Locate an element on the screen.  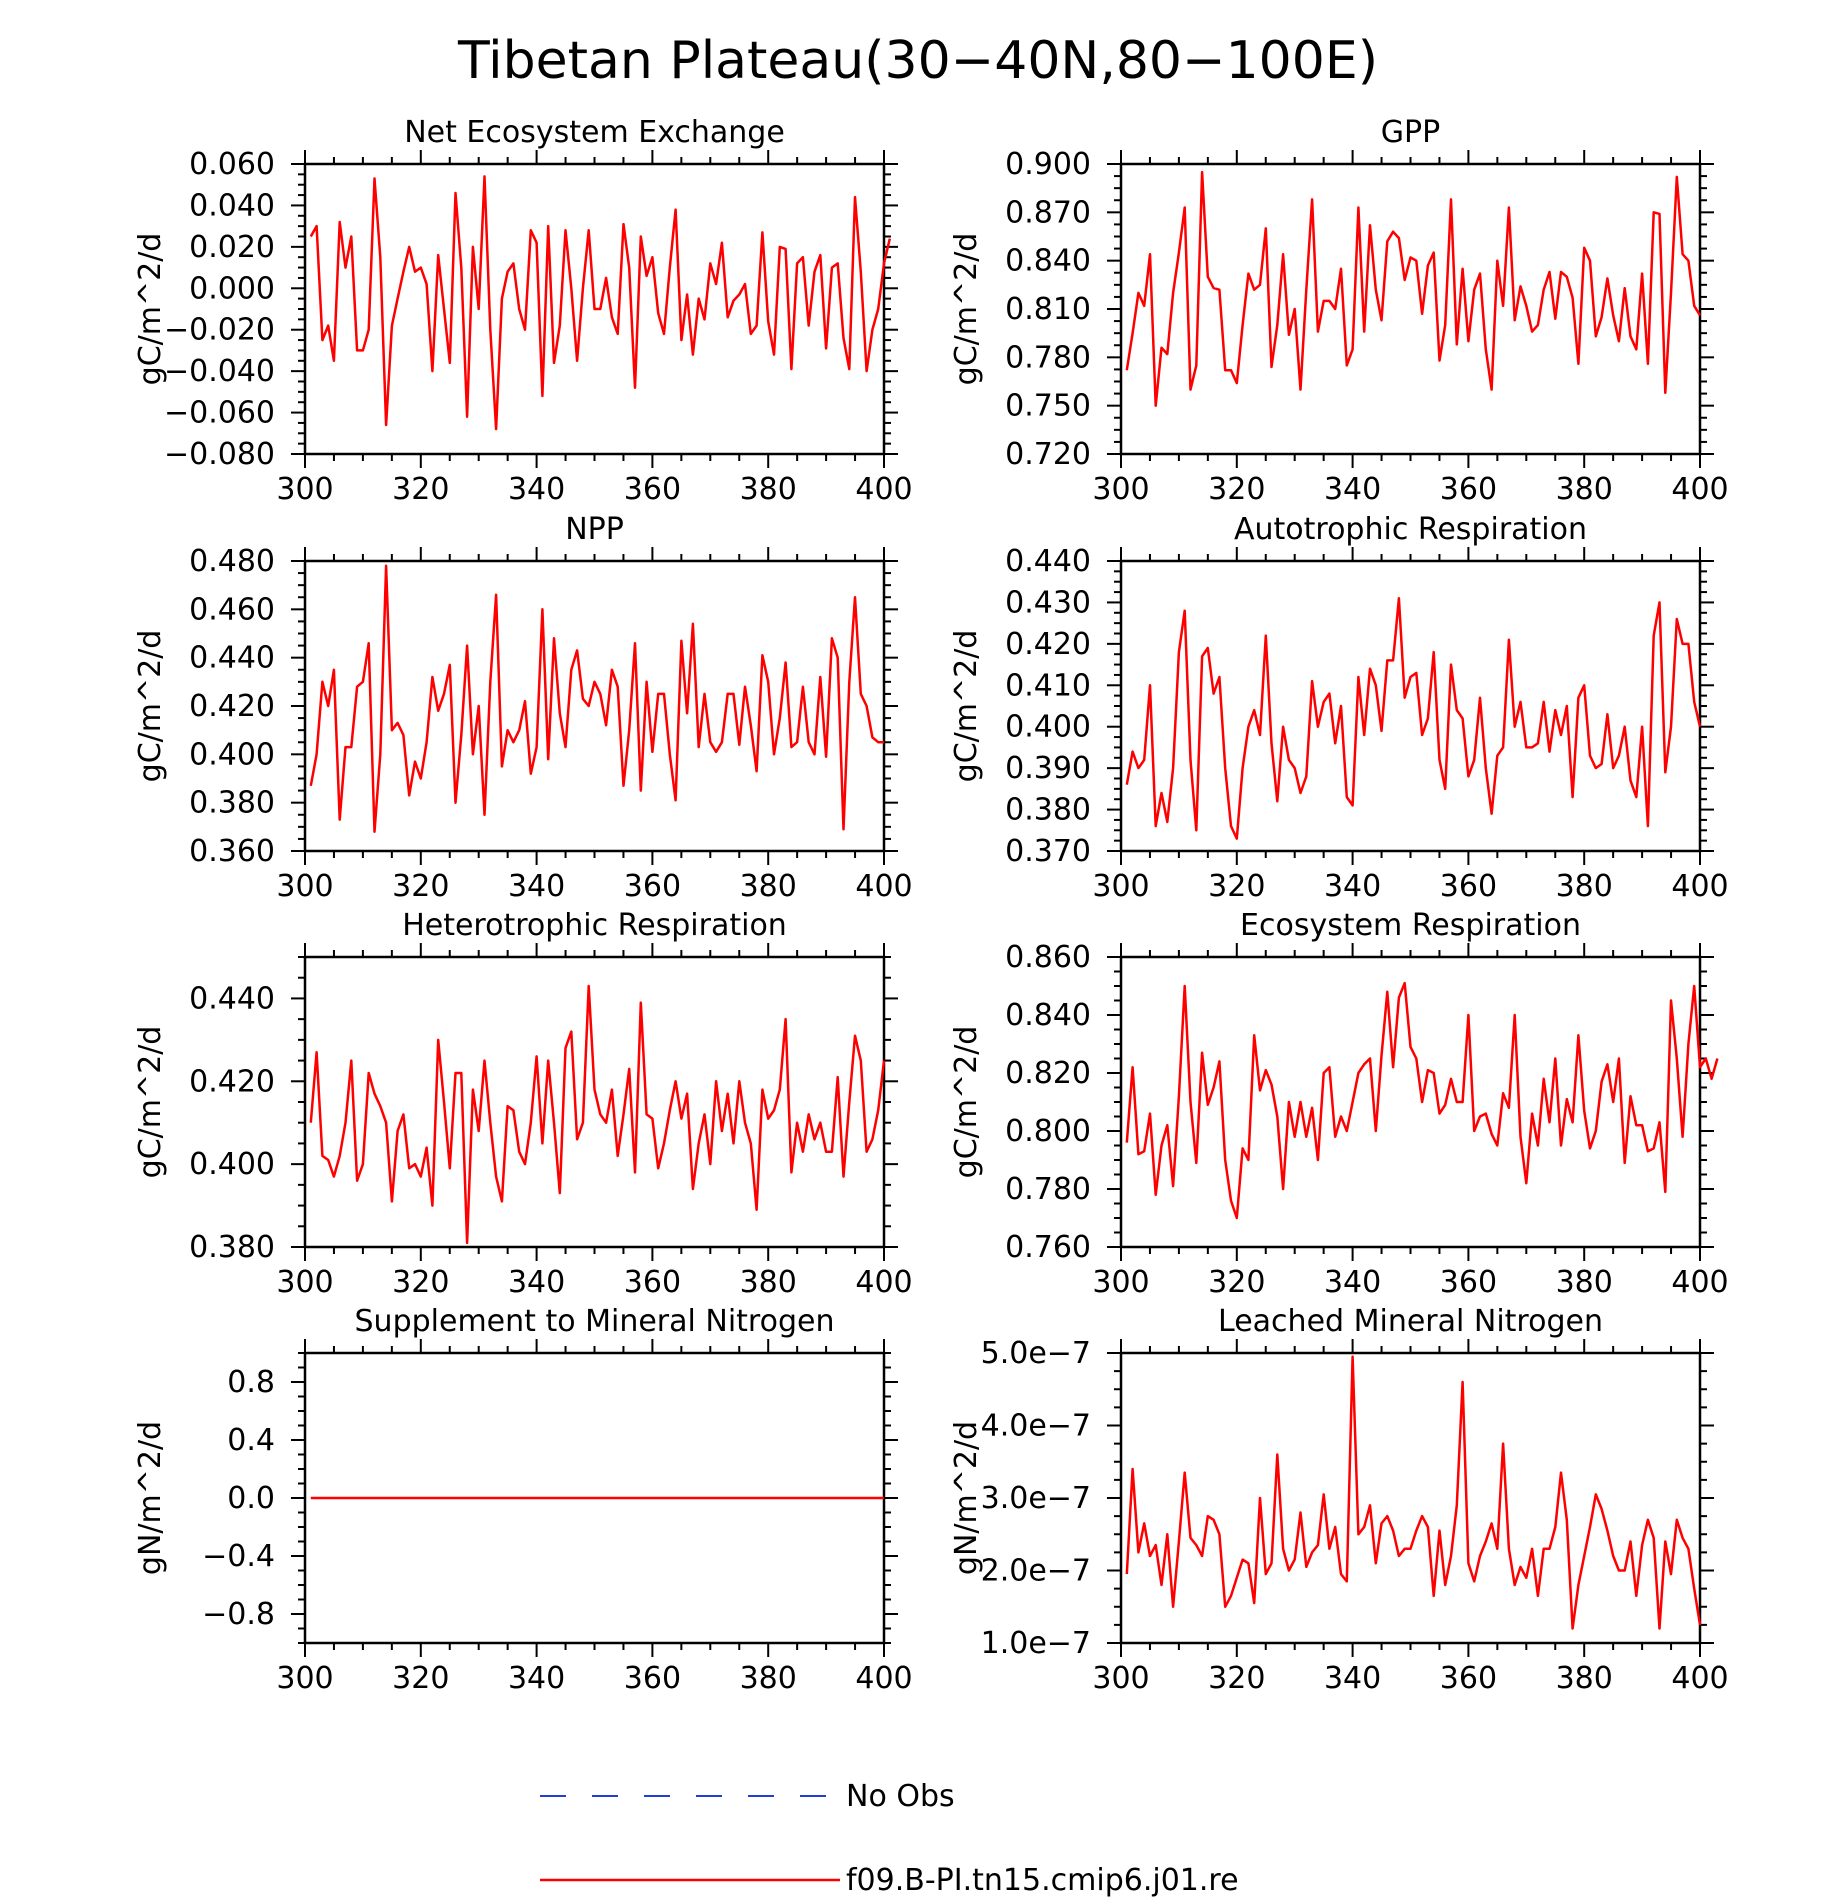
y-tick-label: −0.8 is located at coordinates (238, 1614).